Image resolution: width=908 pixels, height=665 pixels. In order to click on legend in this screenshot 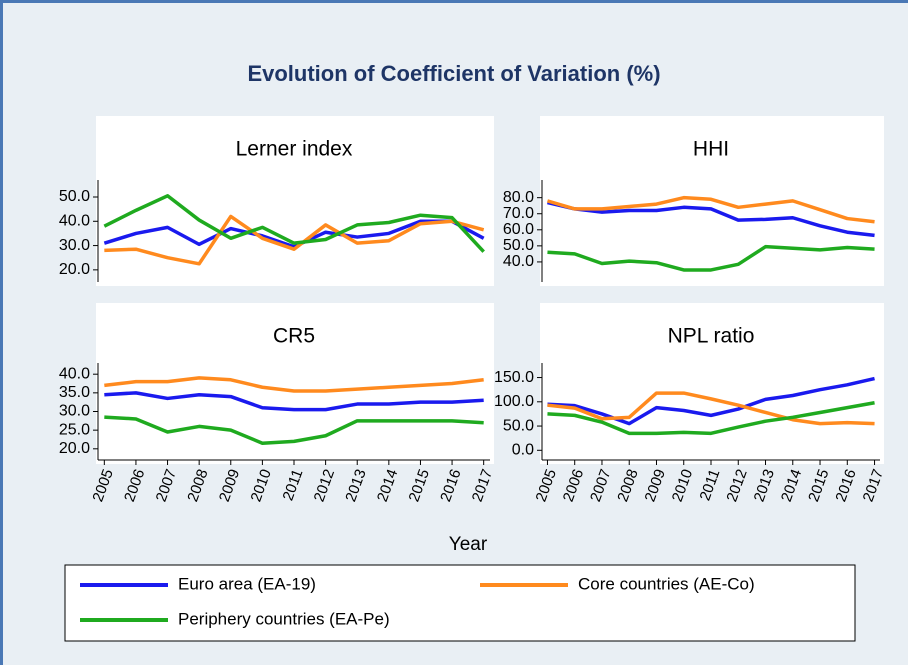, I will do `click(460, 603)`.